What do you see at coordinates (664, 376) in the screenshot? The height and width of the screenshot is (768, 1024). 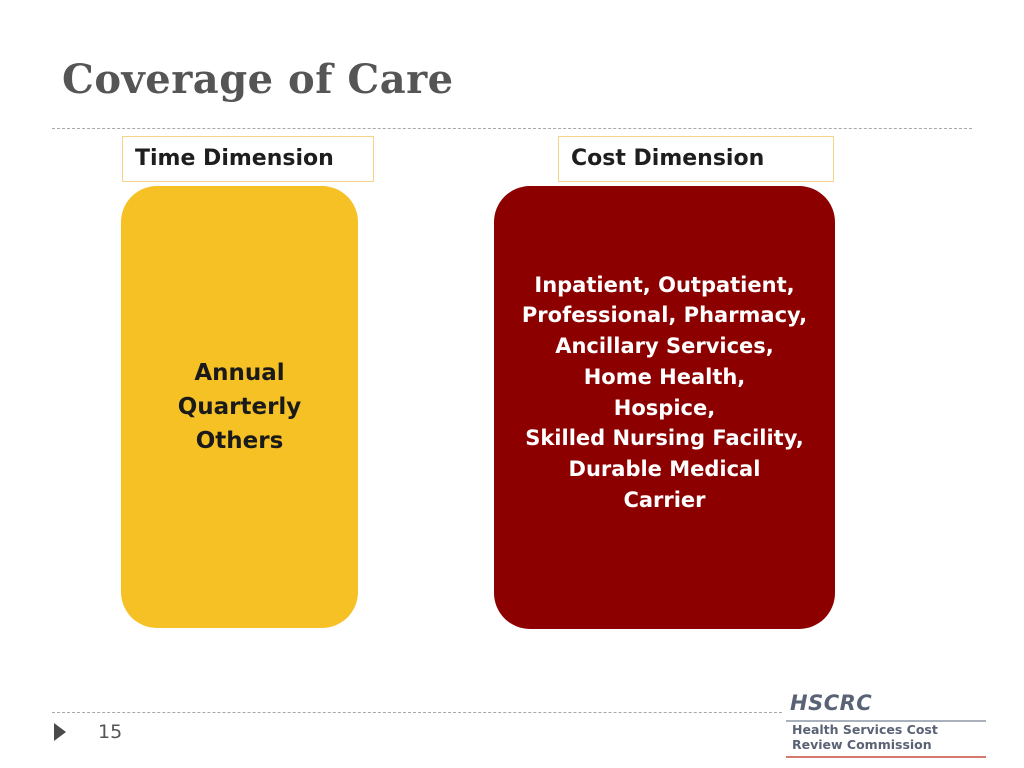 I see `cost-item-4: Home Health,` at bounding box center [664, 376].